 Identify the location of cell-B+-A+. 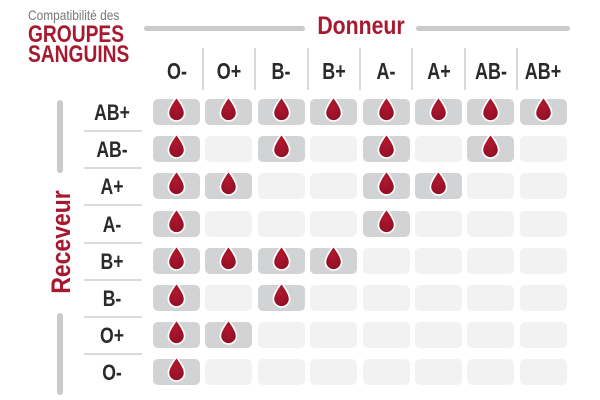
(438, 260).